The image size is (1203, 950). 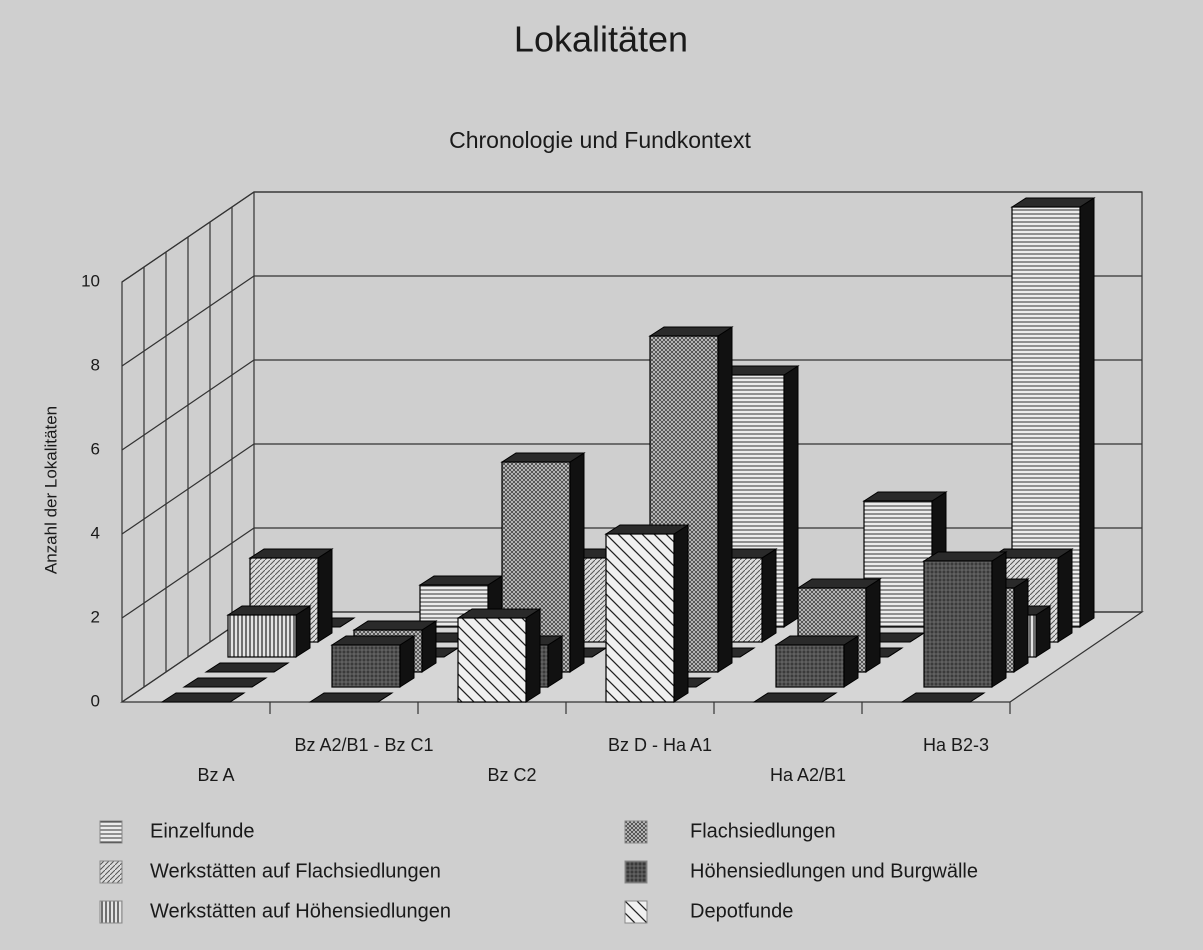 What do you see at coordinates (363, 745) in the screenshot?
I see `x-tick-label: Bz A2/B1 - Bz C1` at bounding box center [363, 745].